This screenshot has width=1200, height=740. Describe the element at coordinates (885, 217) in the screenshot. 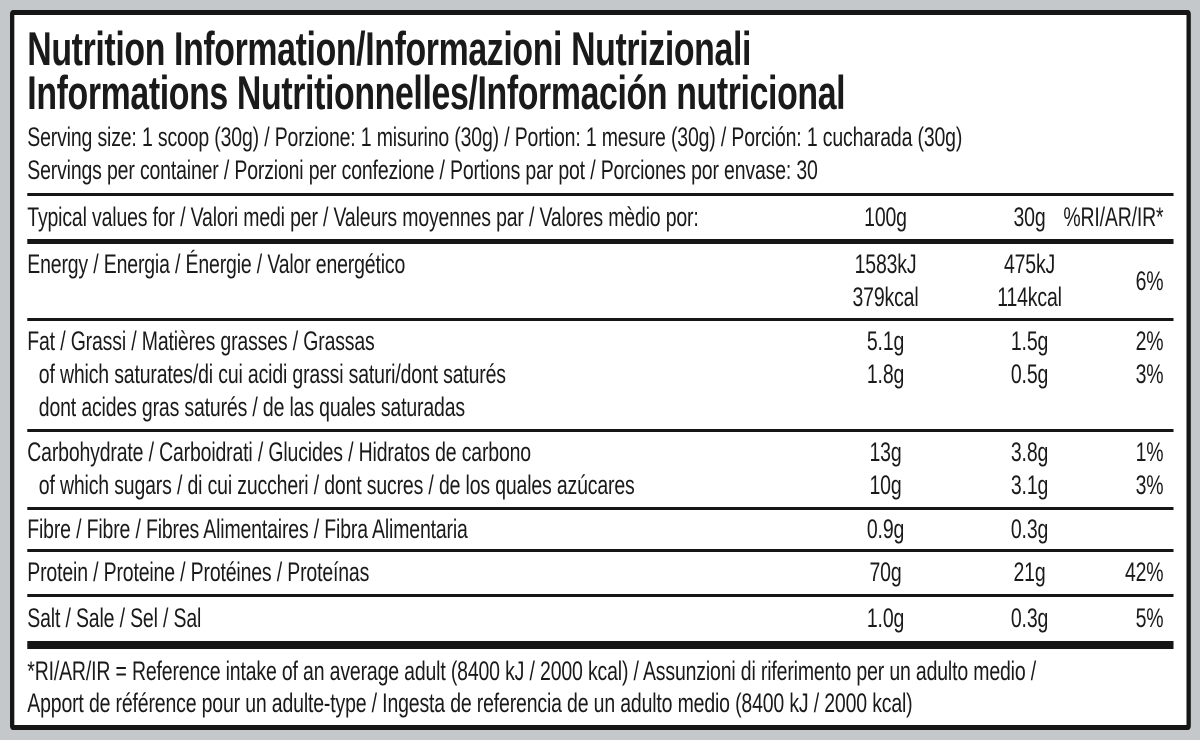

I see `header-col-100g: 100g` at that location.